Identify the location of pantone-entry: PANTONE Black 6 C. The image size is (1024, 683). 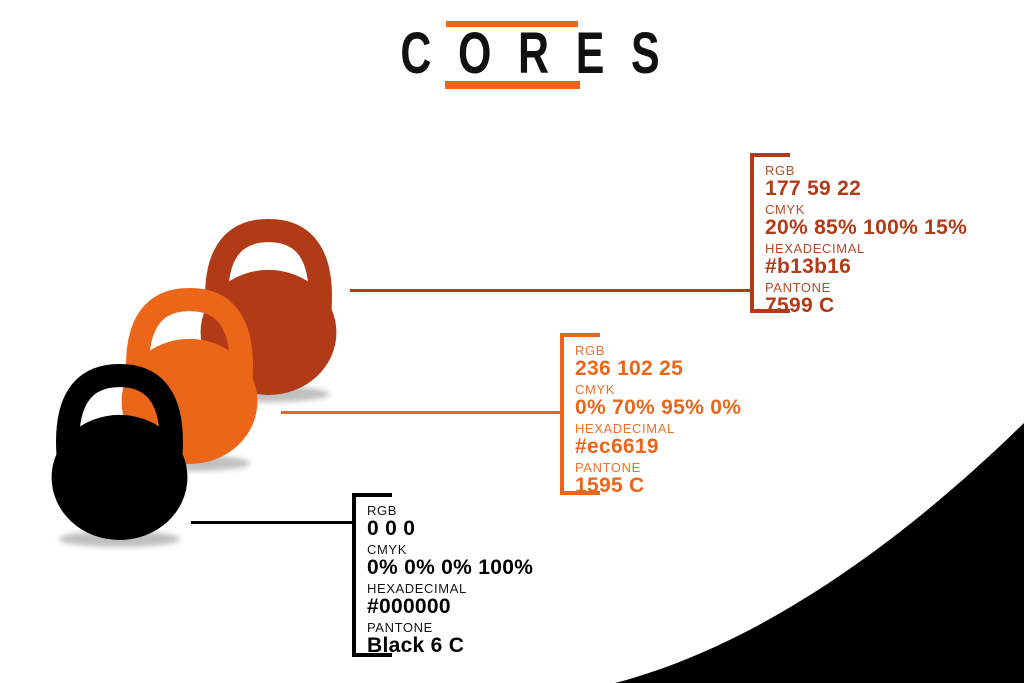
(450, 639).